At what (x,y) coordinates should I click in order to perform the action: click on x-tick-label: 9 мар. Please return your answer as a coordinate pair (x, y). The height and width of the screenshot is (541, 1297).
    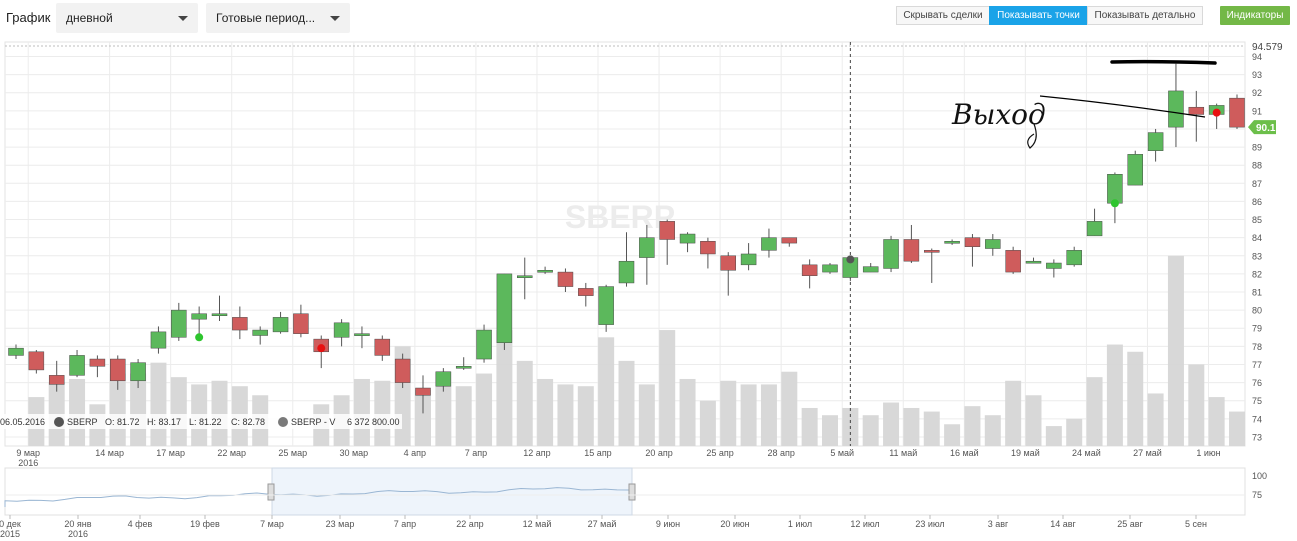
    Looking at the image, I should click on (28, 453).